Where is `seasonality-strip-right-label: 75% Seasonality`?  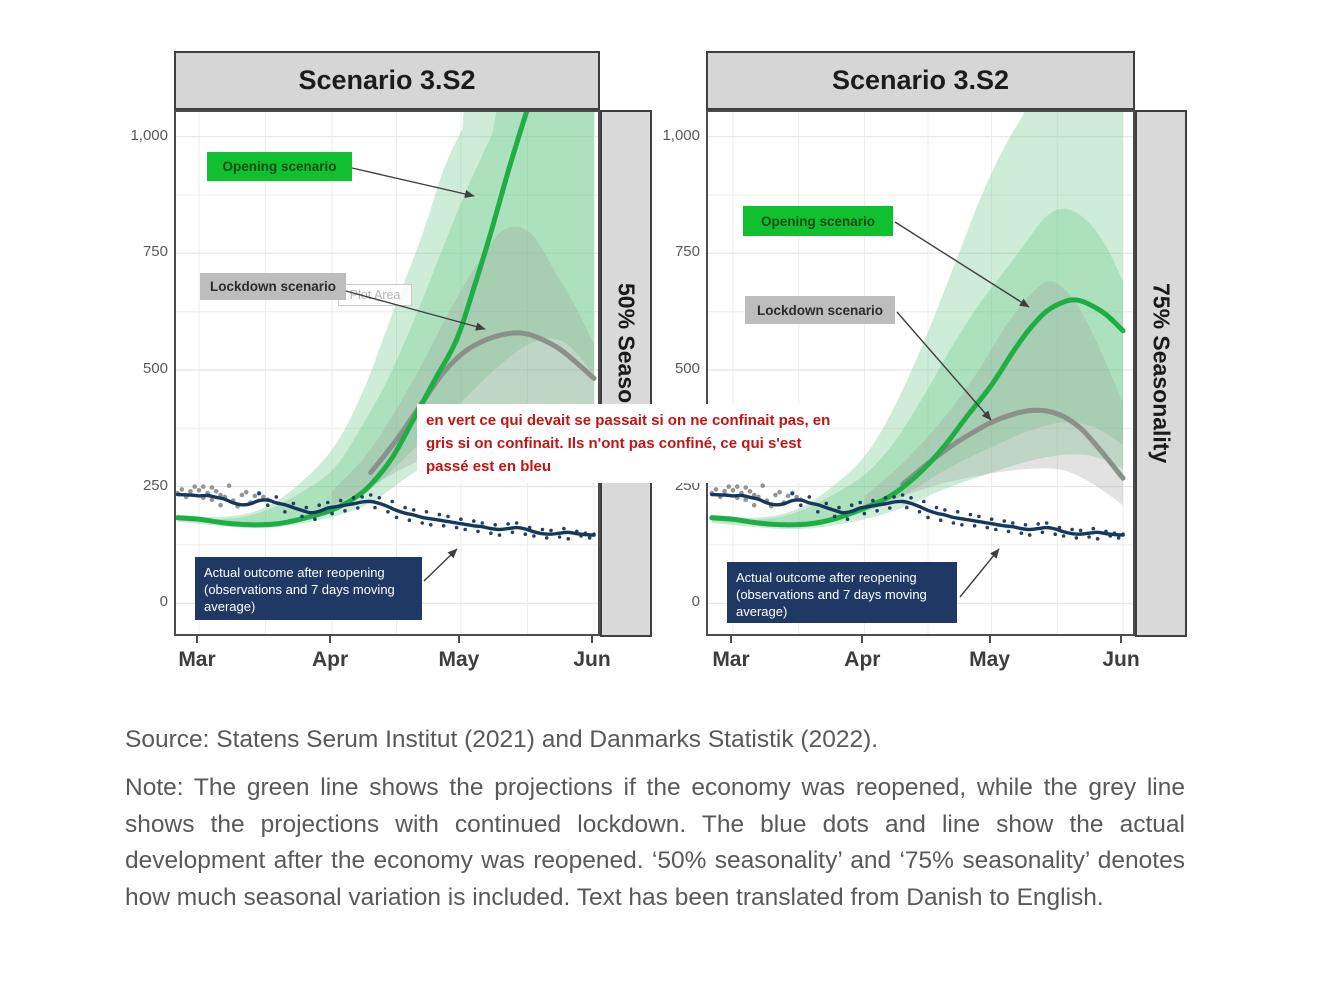
seasonality-strip-right-label: 75% Seasonality is located at coordinates (1161, 373).